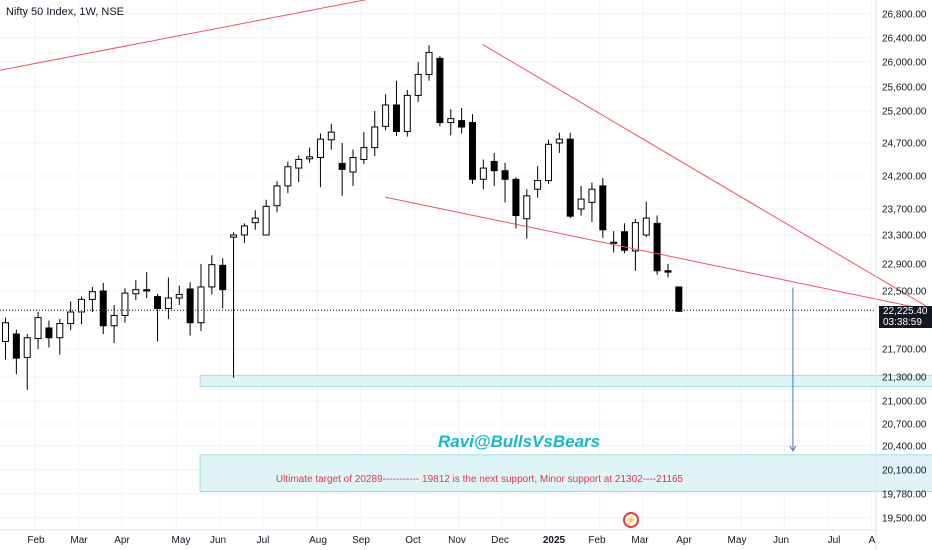 The width and height of the screenshot is (932, 550). I want to click on price-tick-label: 20,100.00, so click(904, 471).